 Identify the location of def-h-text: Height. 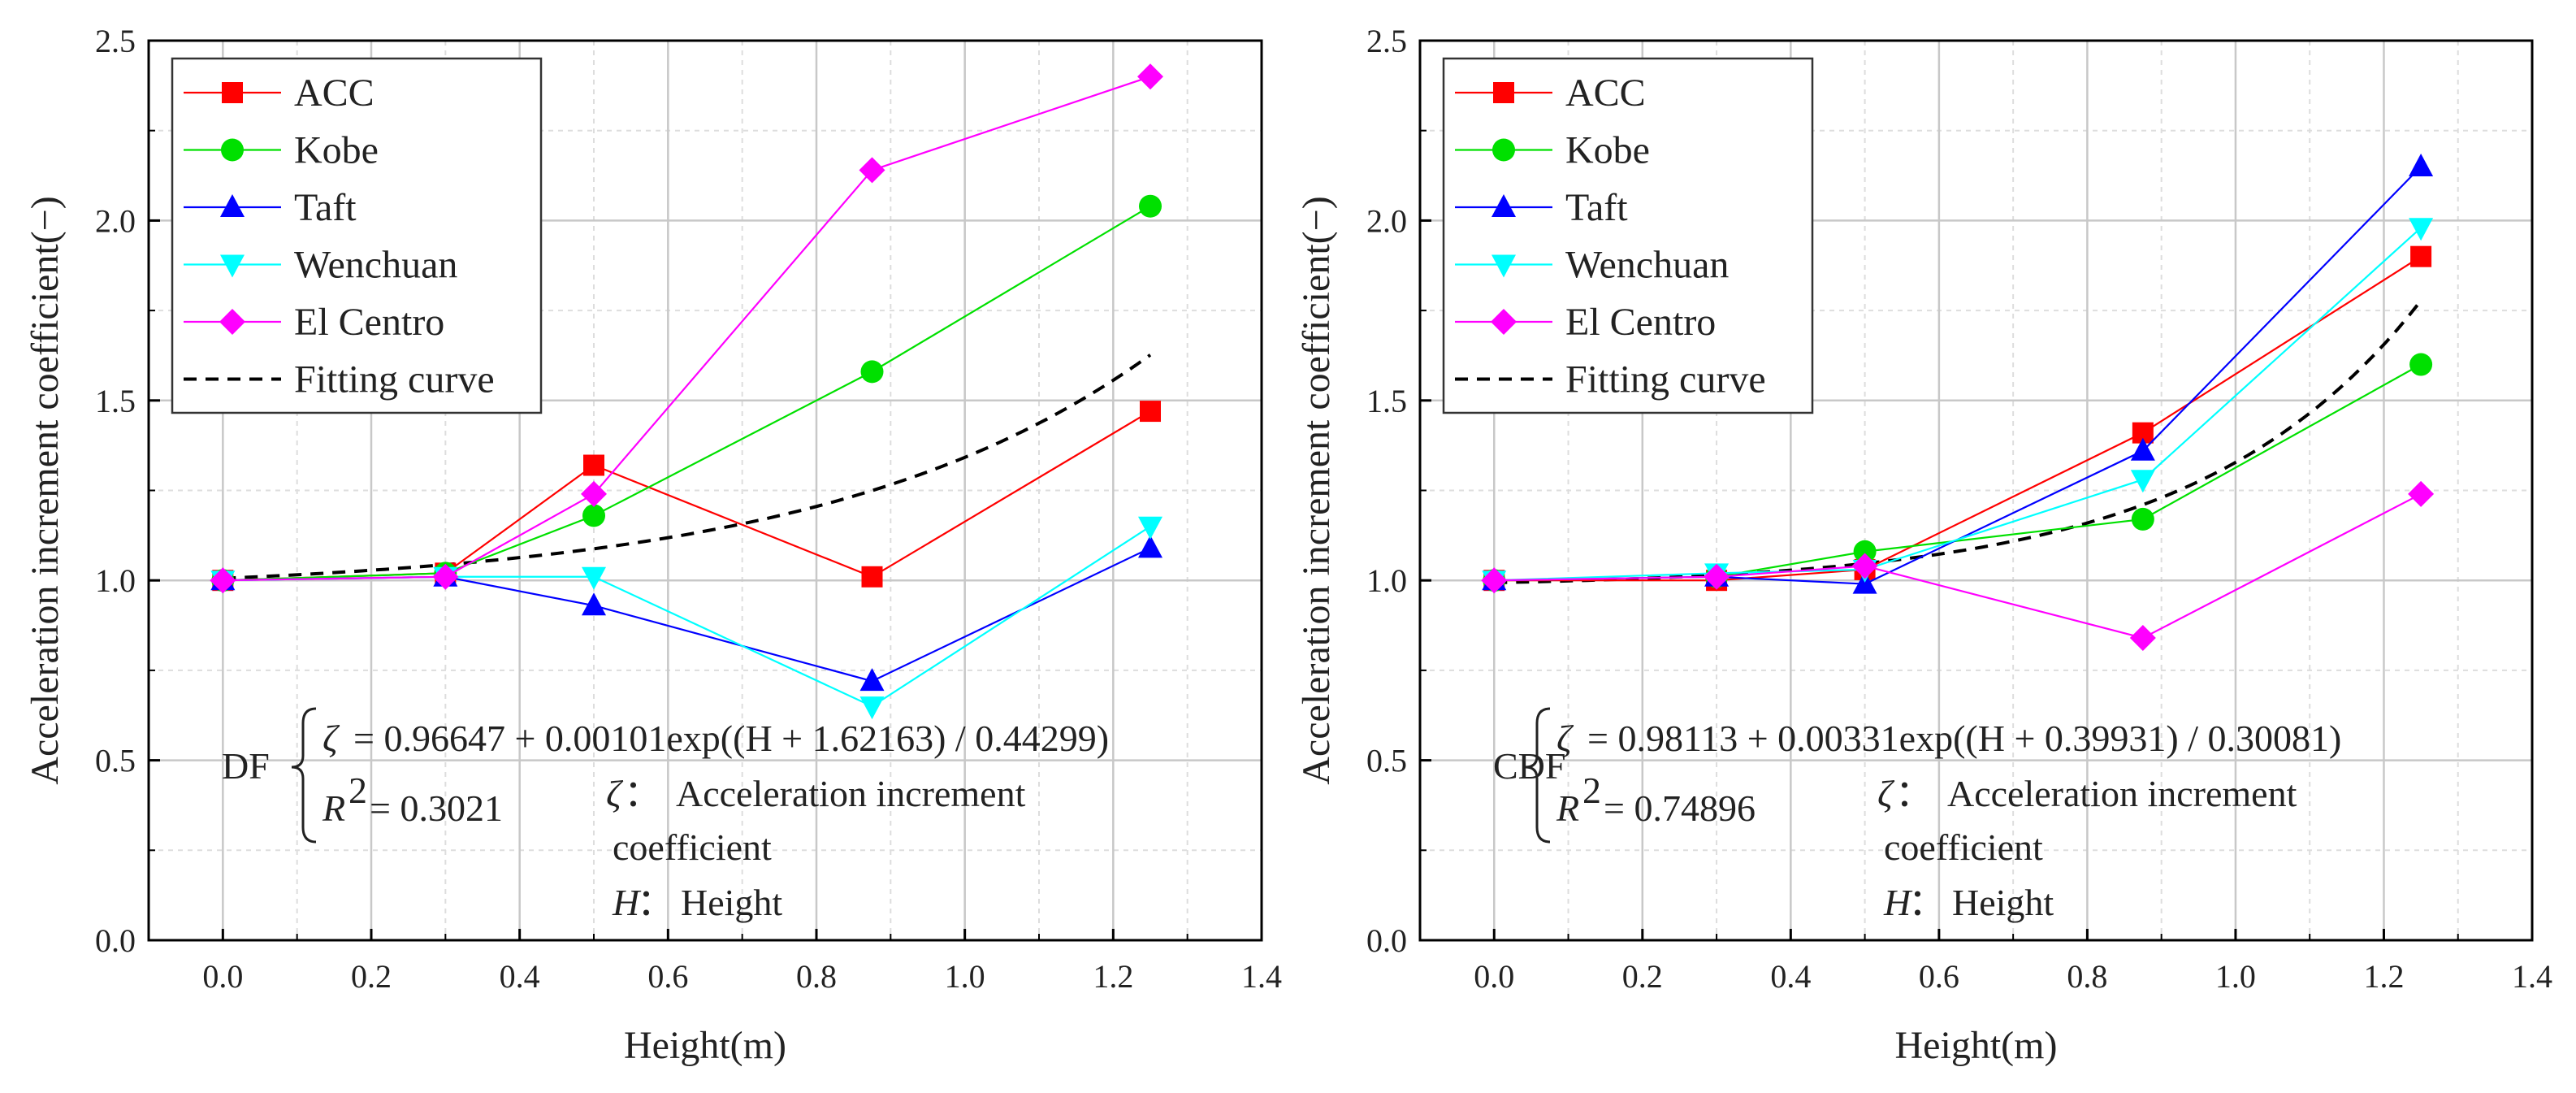
(2003, 902).